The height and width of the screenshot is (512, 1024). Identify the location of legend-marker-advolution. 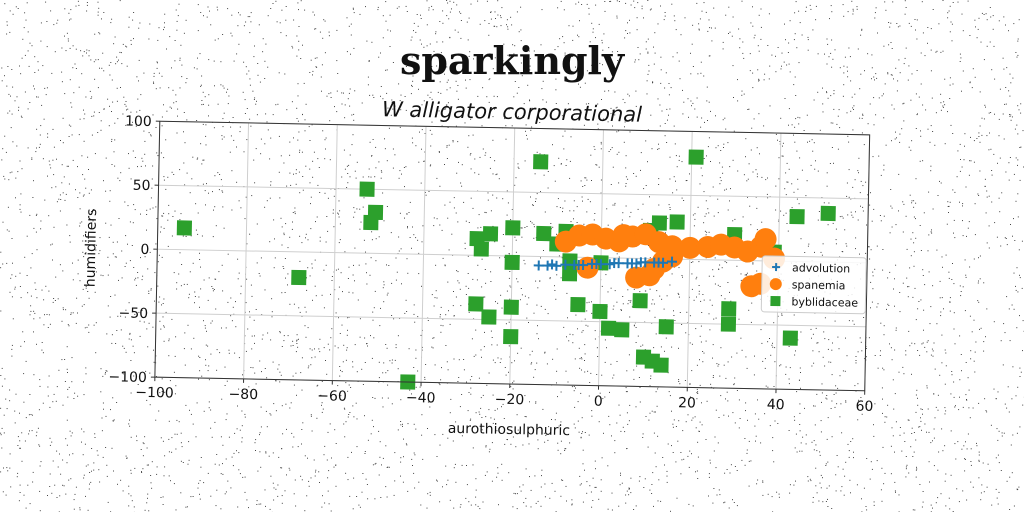
(776, 267).